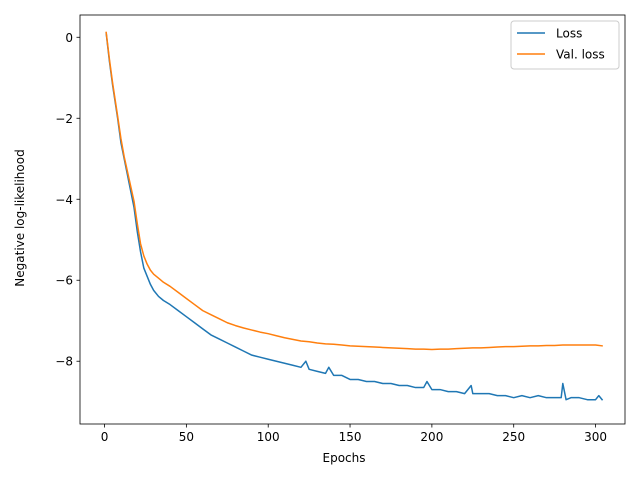  Describe the element at coordinates (69, 38) in the screenshot. I see `y-tick-label: 0` at that location.